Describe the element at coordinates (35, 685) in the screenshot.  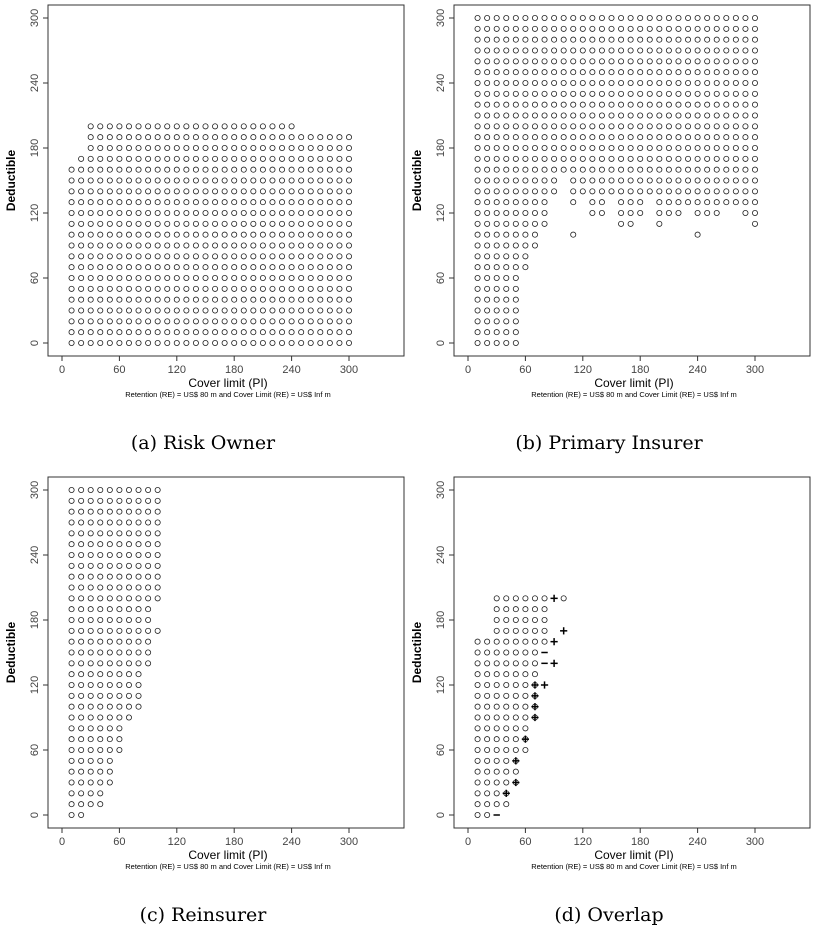
I see `y-tick-label: 120` at that location.